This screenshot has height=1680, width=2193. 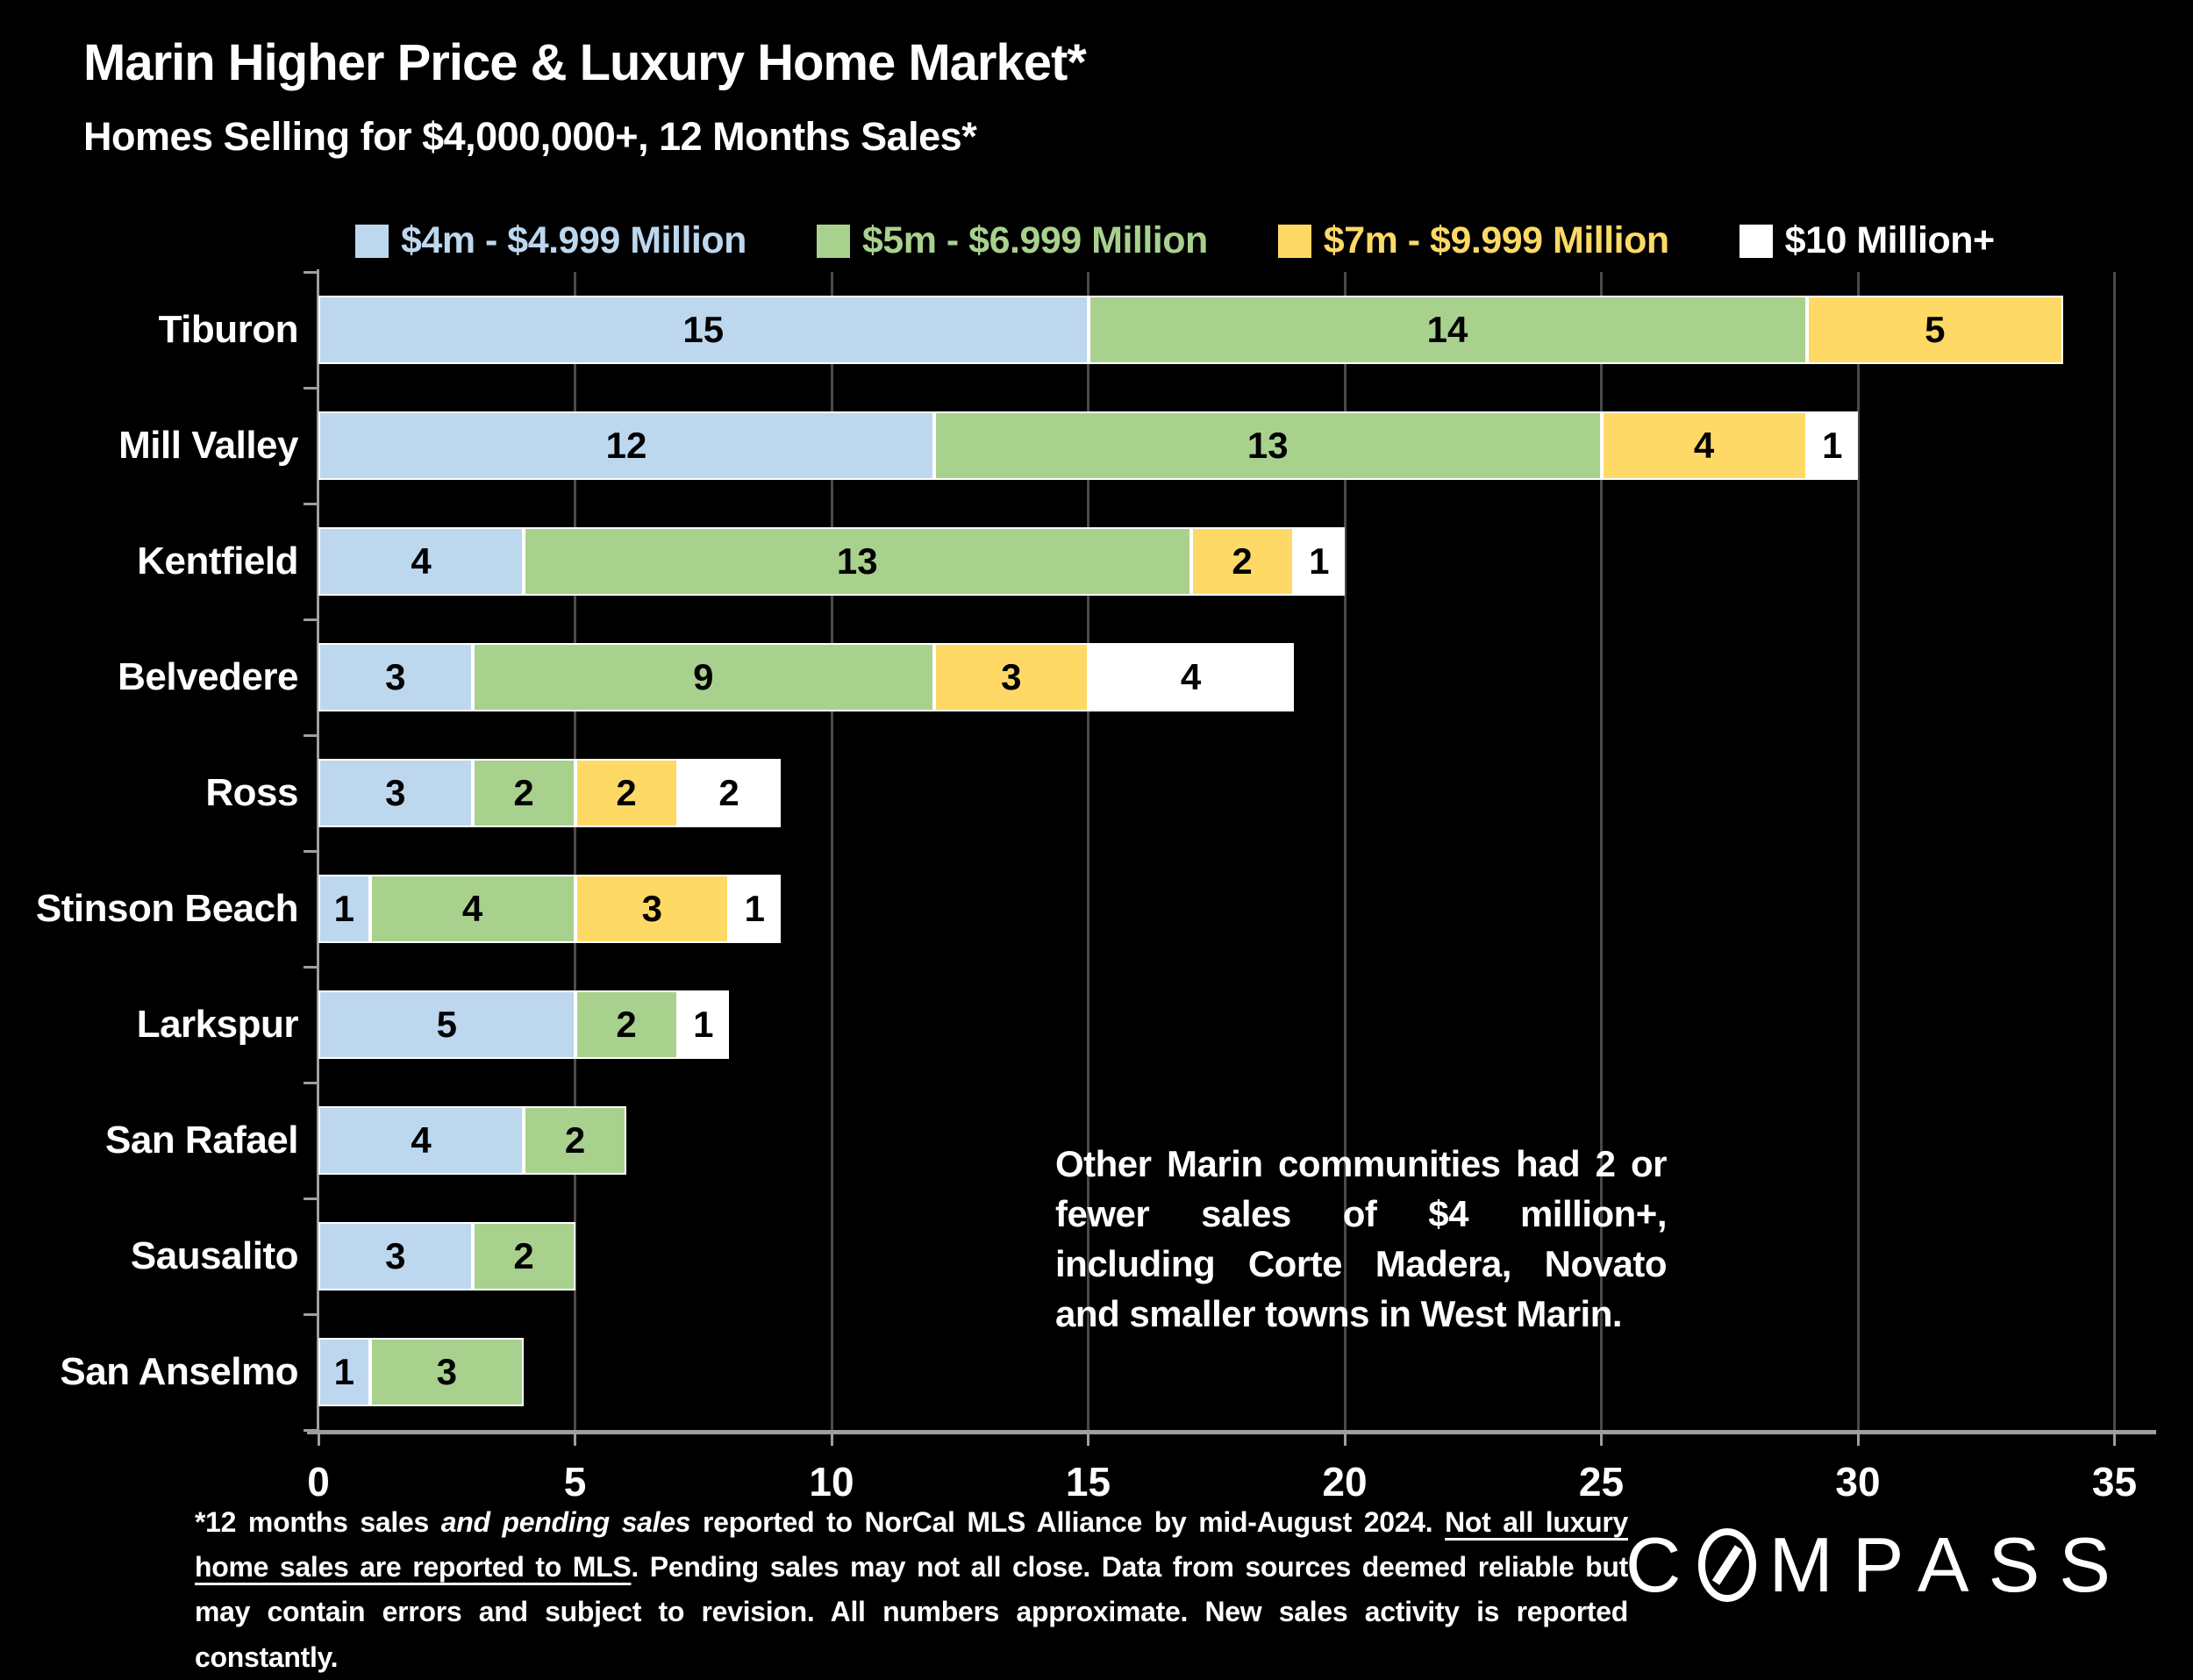 I want to click on bar-segment: 15, so click(x=703, y=330).